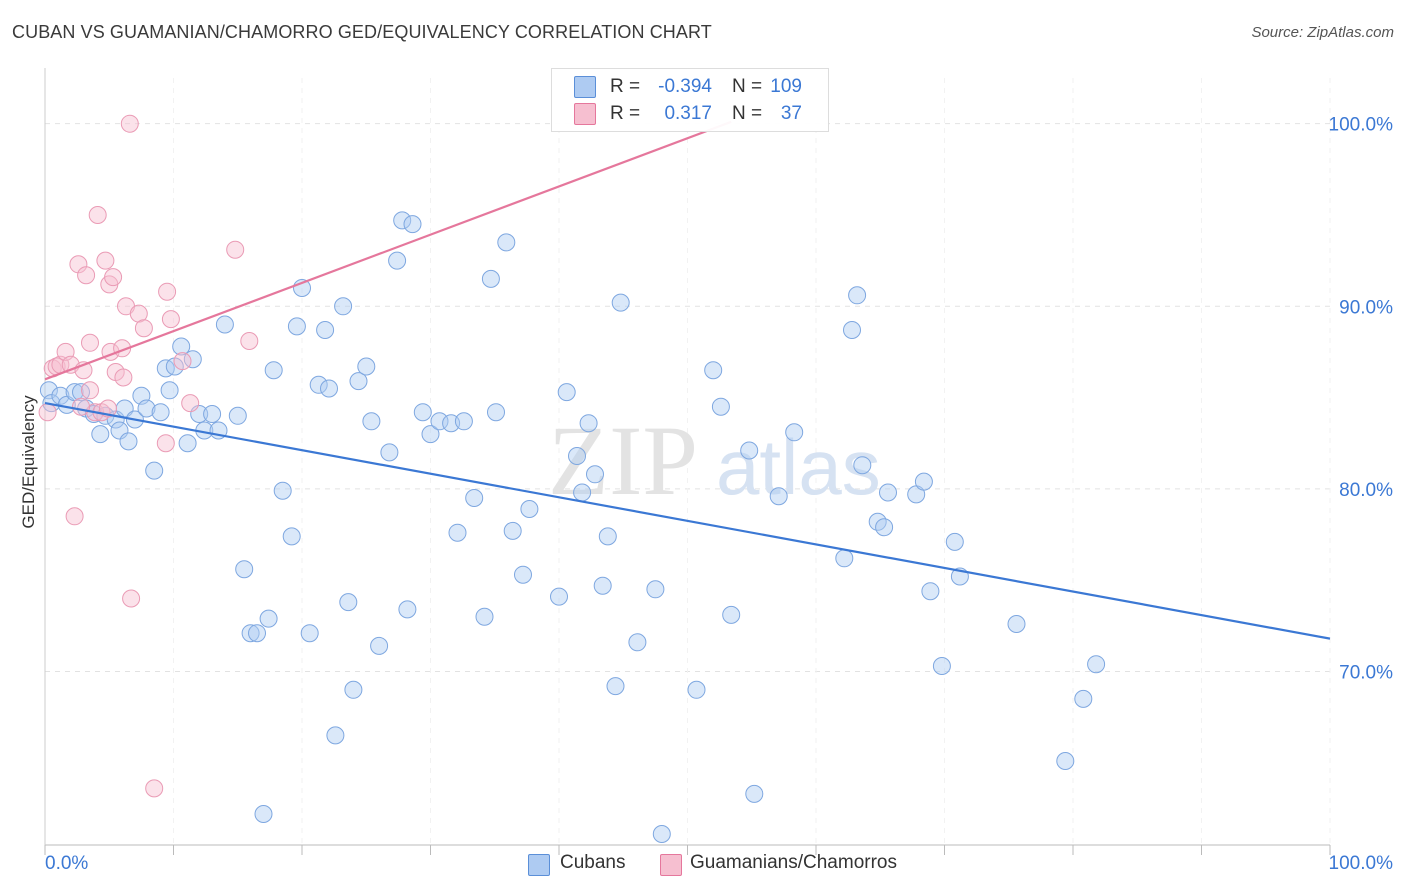 Image resolution: width=1406 pixels, height=892 pixels. Describe the element at coordinates (1322, 32) in the screenshot. I see `chart-source: Source: ZipAtlas.com` at that location.